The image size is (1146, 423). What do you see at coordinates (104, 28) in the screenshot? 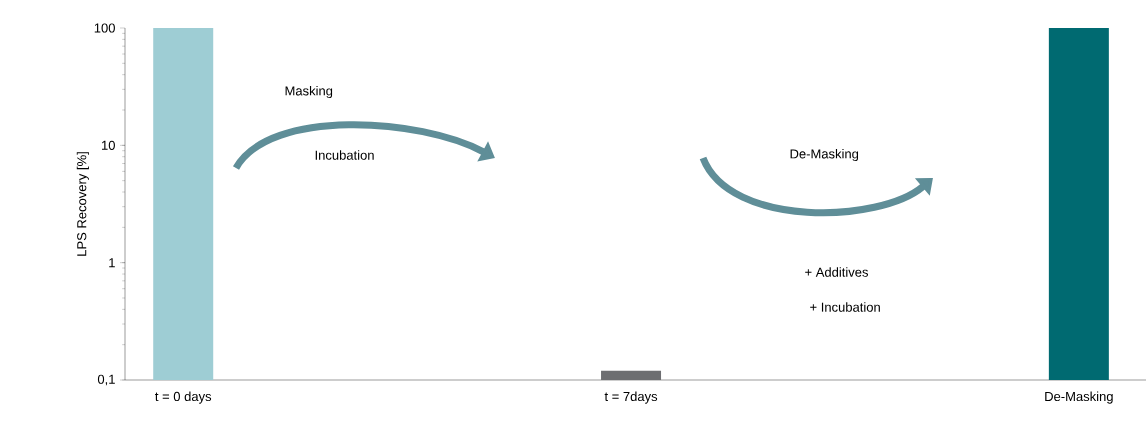
I see `y-tick-label: 100` at bounding box center [104, 28].